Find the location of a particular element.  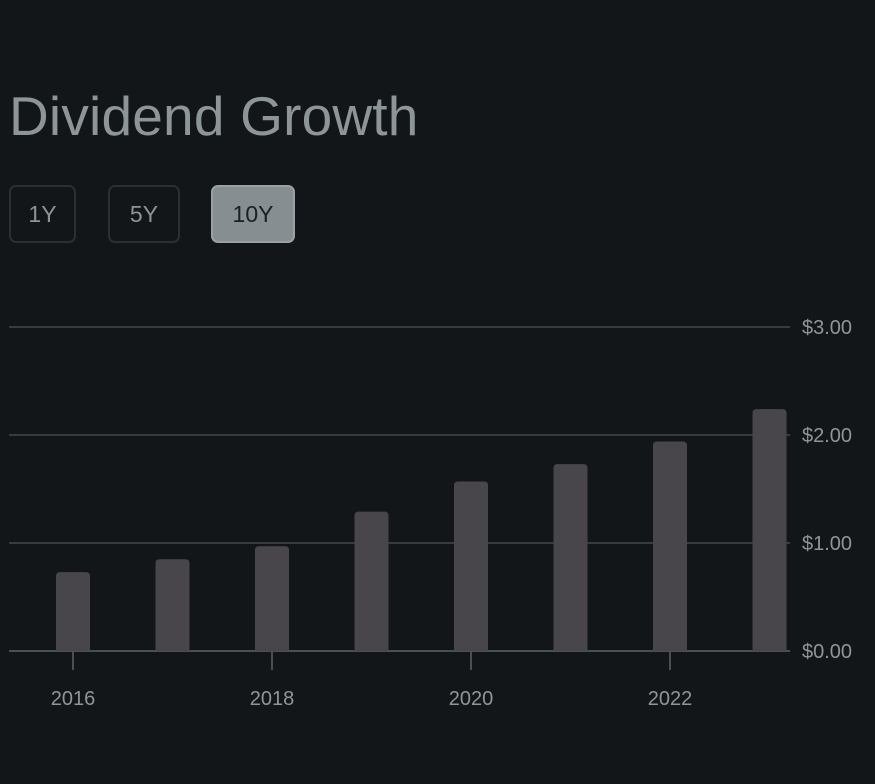

x-tick-label: 2022 is located at coordinates (670, 699).